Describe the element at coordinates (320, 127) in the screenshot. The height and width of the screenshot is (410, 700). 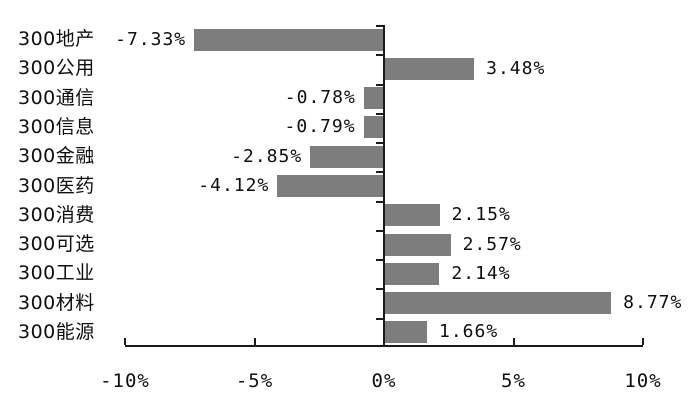
I see `value-label: -0.79%` at that location.